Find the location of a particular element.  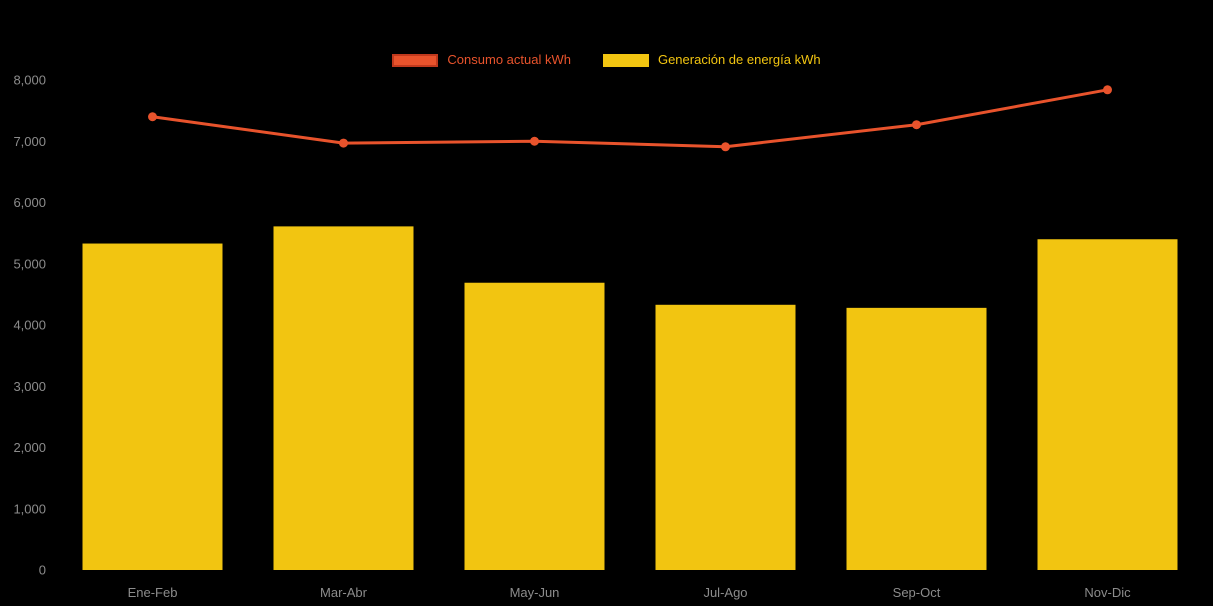

y-tick-label: 2,000 is located at coordinates (29, 447).